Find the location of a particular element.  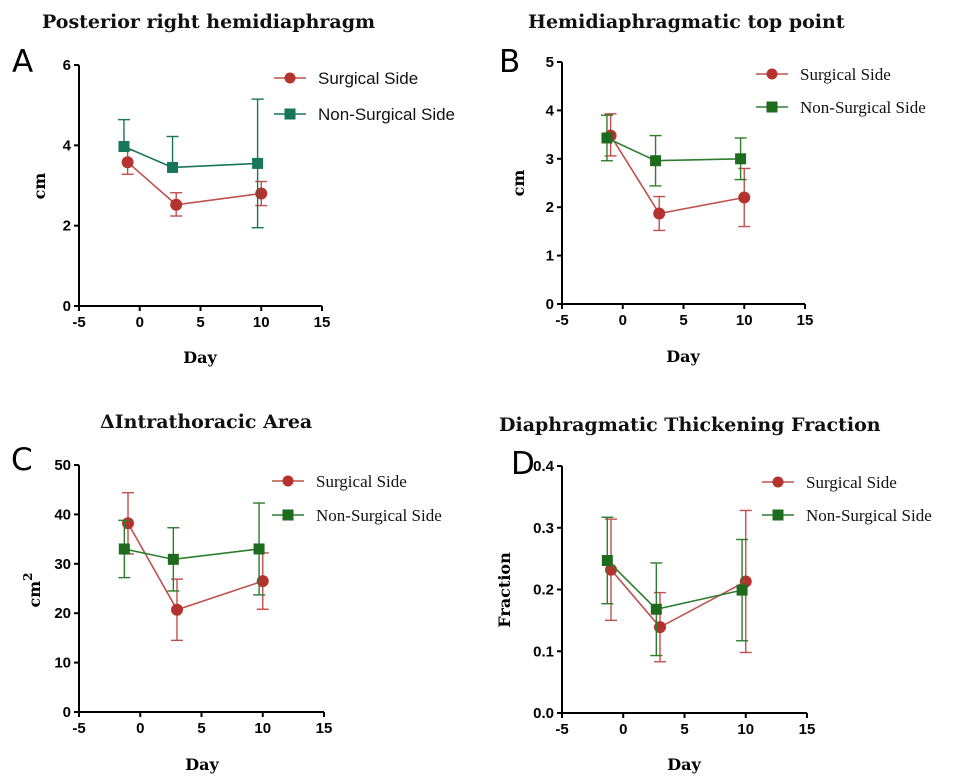

panel-c-x-tick-label: -5 is located at coordinates (78, 728).